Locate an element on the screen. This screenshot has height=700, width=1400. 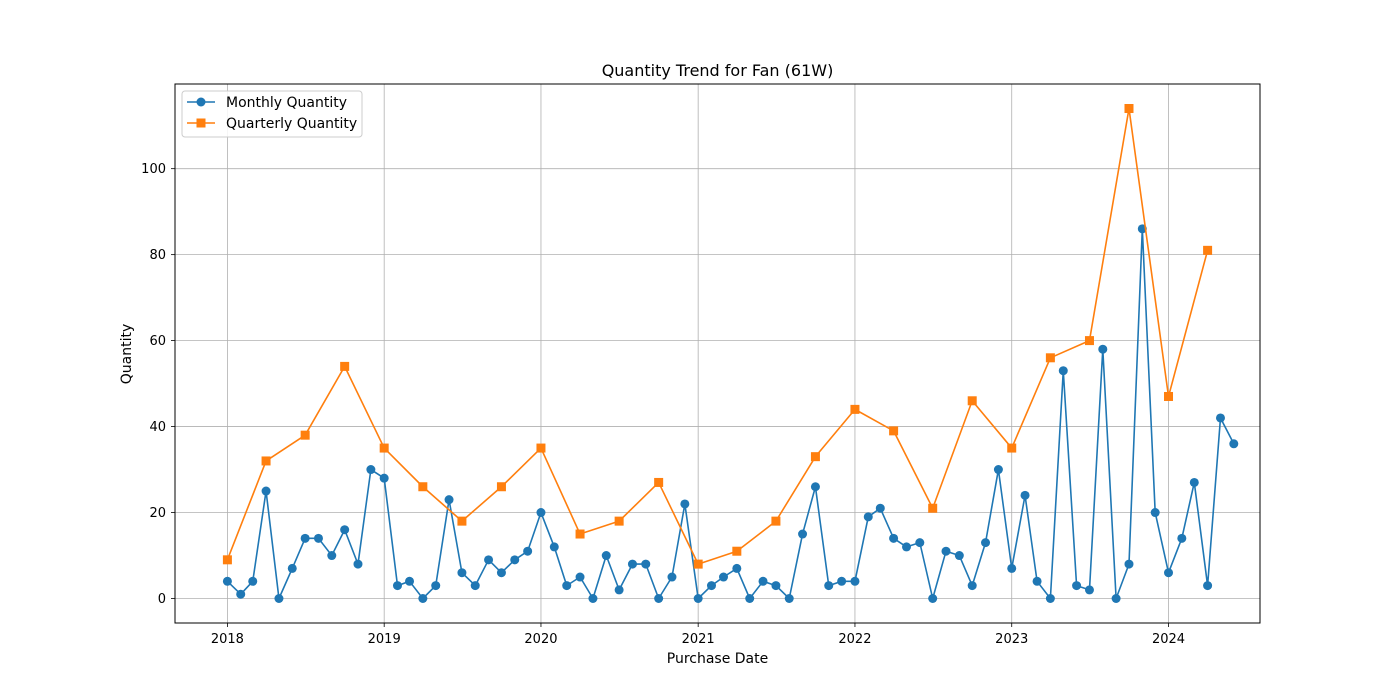
x-axis-label: Purchase Date is located at coordinates (718, 659).